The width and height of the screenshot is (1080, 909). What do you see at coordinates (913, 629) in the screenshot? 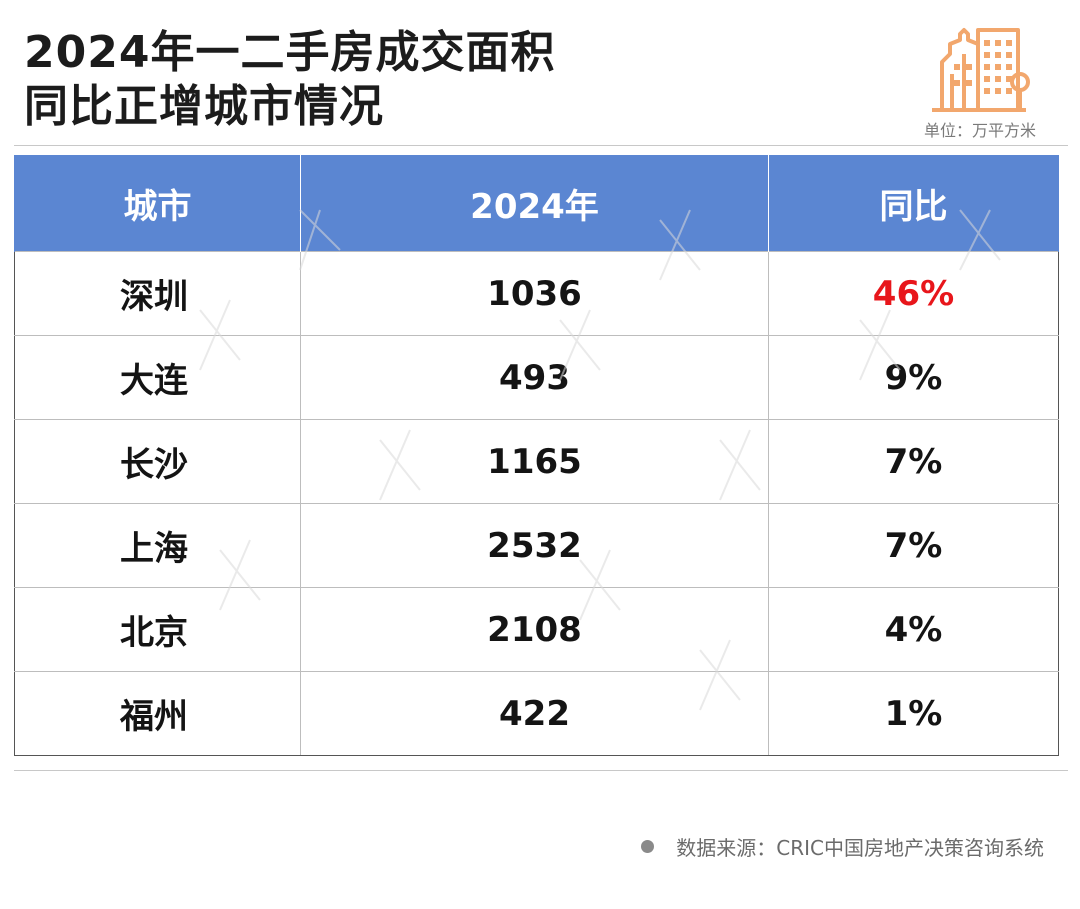
I see `yoy-cell: 4%` at bounding box center [913, 629].